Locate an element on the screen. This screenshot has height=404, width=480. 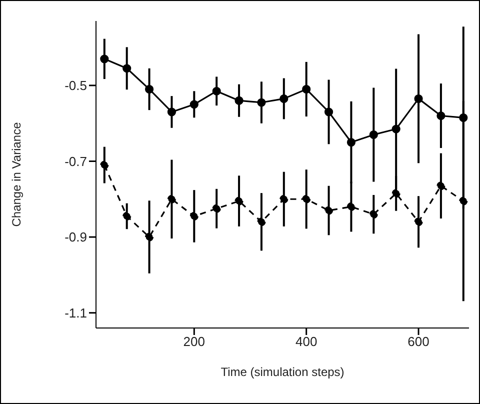
x-axis-title: Time (simulation steps) is located at coordinates (282, 372).